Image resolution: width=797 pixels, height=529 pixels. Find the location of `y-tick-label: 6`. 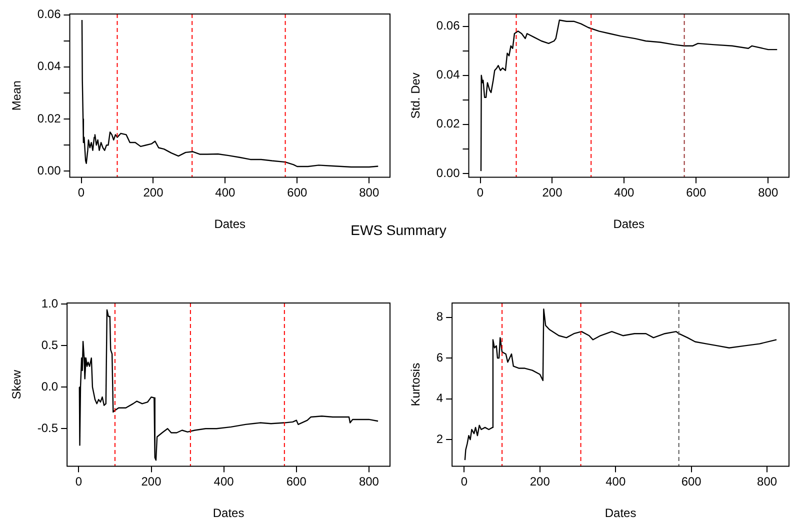

y-tick-label: 6 is located at coordinates (440, 357).